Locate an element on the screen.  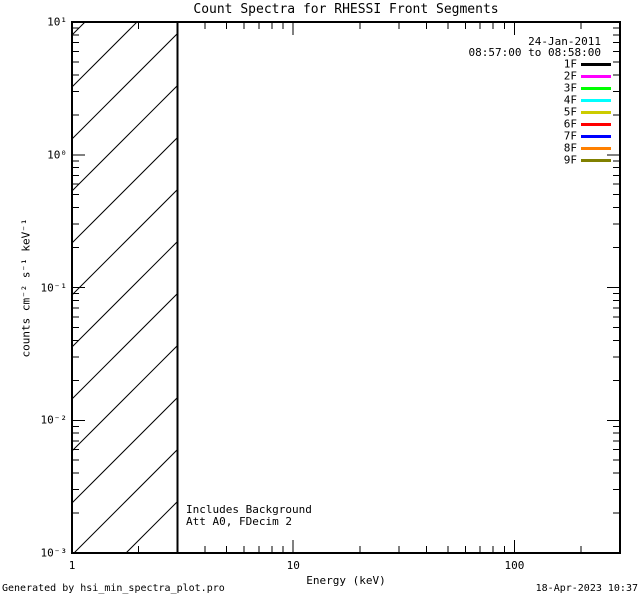
legend-label: 6F is located at coordinates (570, 124).